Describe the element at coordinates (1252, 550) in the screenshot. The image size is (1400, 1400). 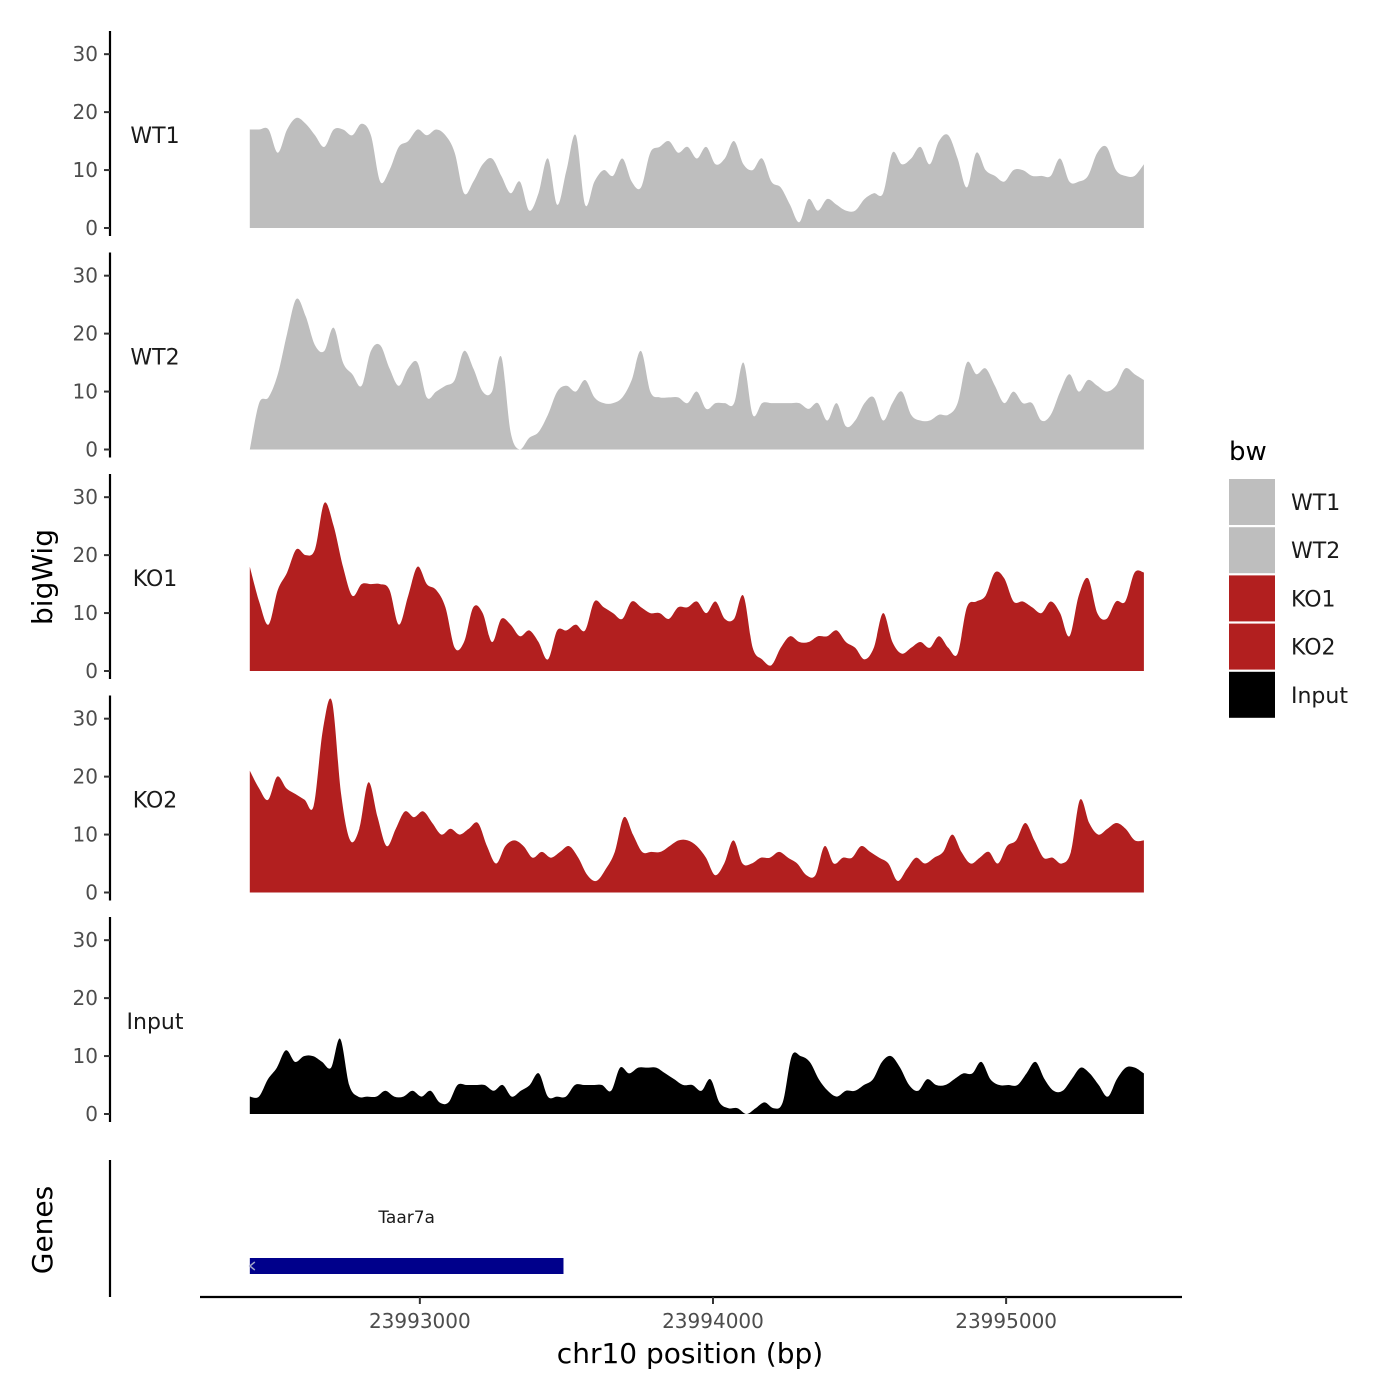
I see `legend-swatch-wt2` at that location.